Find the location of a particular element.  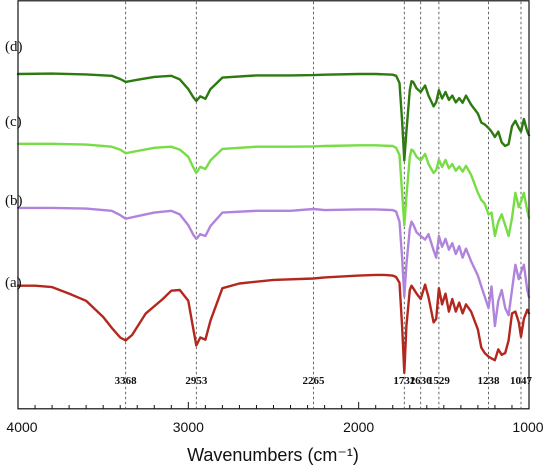

series-label-b: (b) is located at coordinates (14, 201).